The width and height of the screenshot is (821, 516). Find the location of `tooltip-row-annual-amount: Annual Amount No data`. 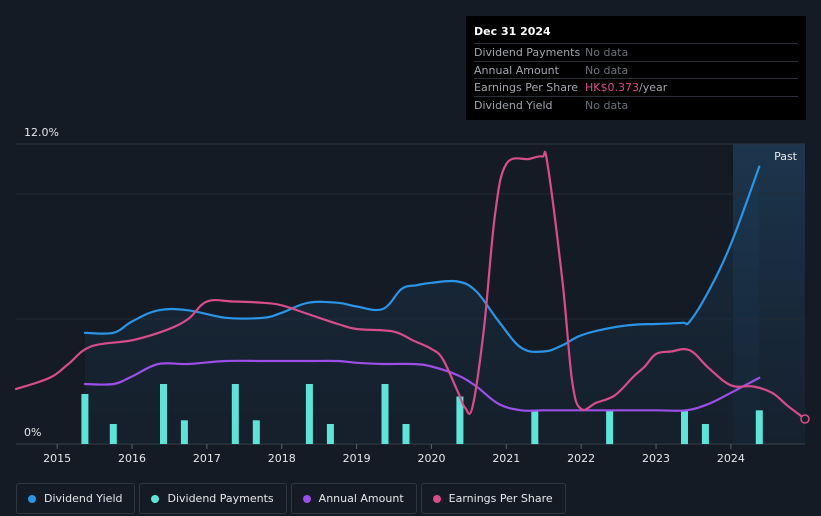

tooltip-row-annual-amount: Annual Amount No data is located at coordinates (636, 69).